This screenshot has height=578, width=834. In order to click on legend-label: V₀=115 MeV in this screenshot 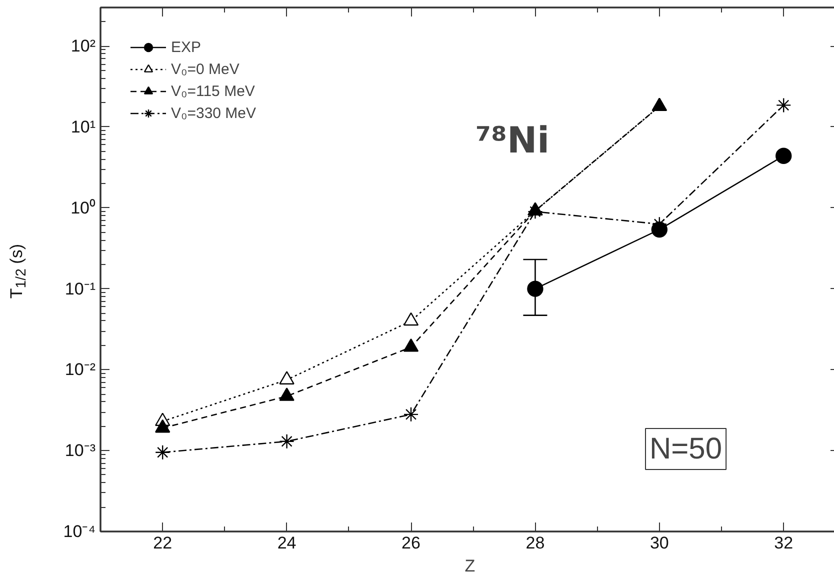, I will do `click(213, 91)`.